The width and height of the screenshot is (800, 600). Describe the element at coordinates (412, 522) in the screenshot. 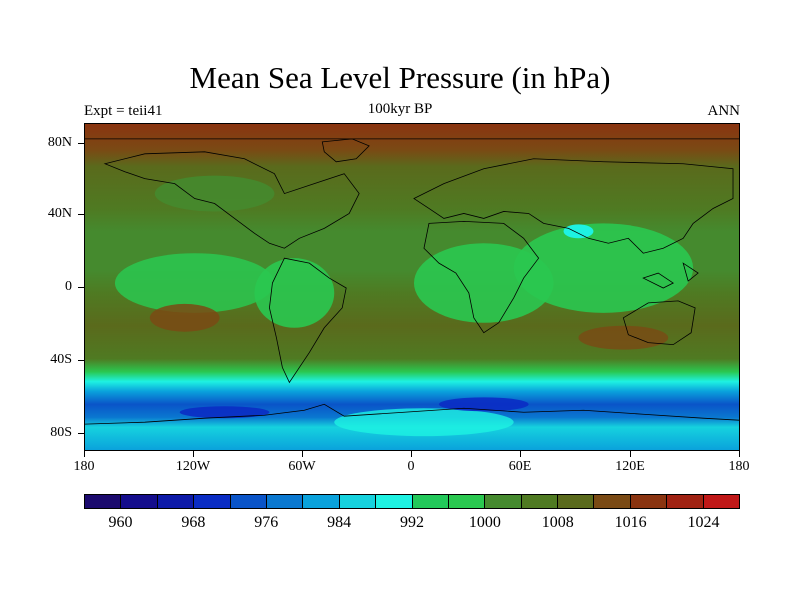

I see `colorbar-label-992: 992` at that location.